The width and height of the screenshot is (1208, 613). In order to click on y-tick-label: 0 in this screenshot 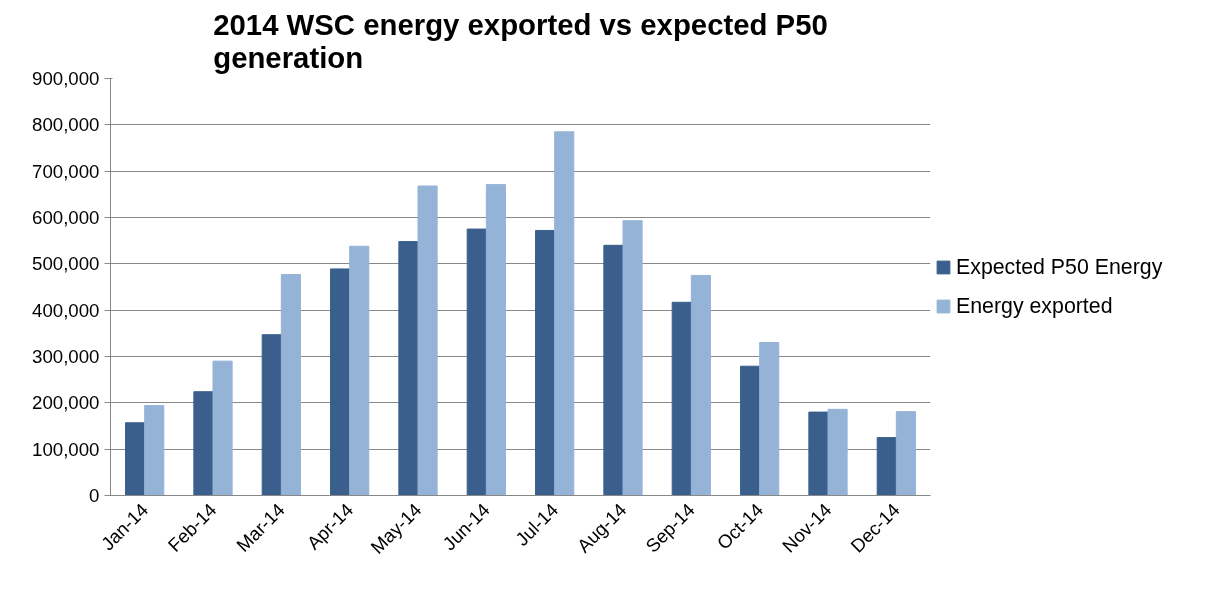, I will do `click(94, 495)`.